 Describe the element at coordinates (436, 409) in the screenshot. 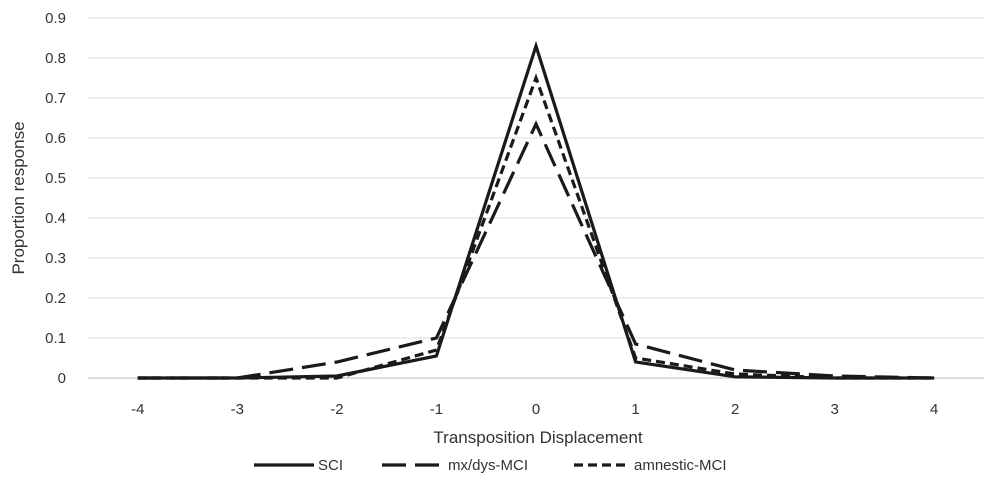

I see `x-tick-label: -1` at that location.